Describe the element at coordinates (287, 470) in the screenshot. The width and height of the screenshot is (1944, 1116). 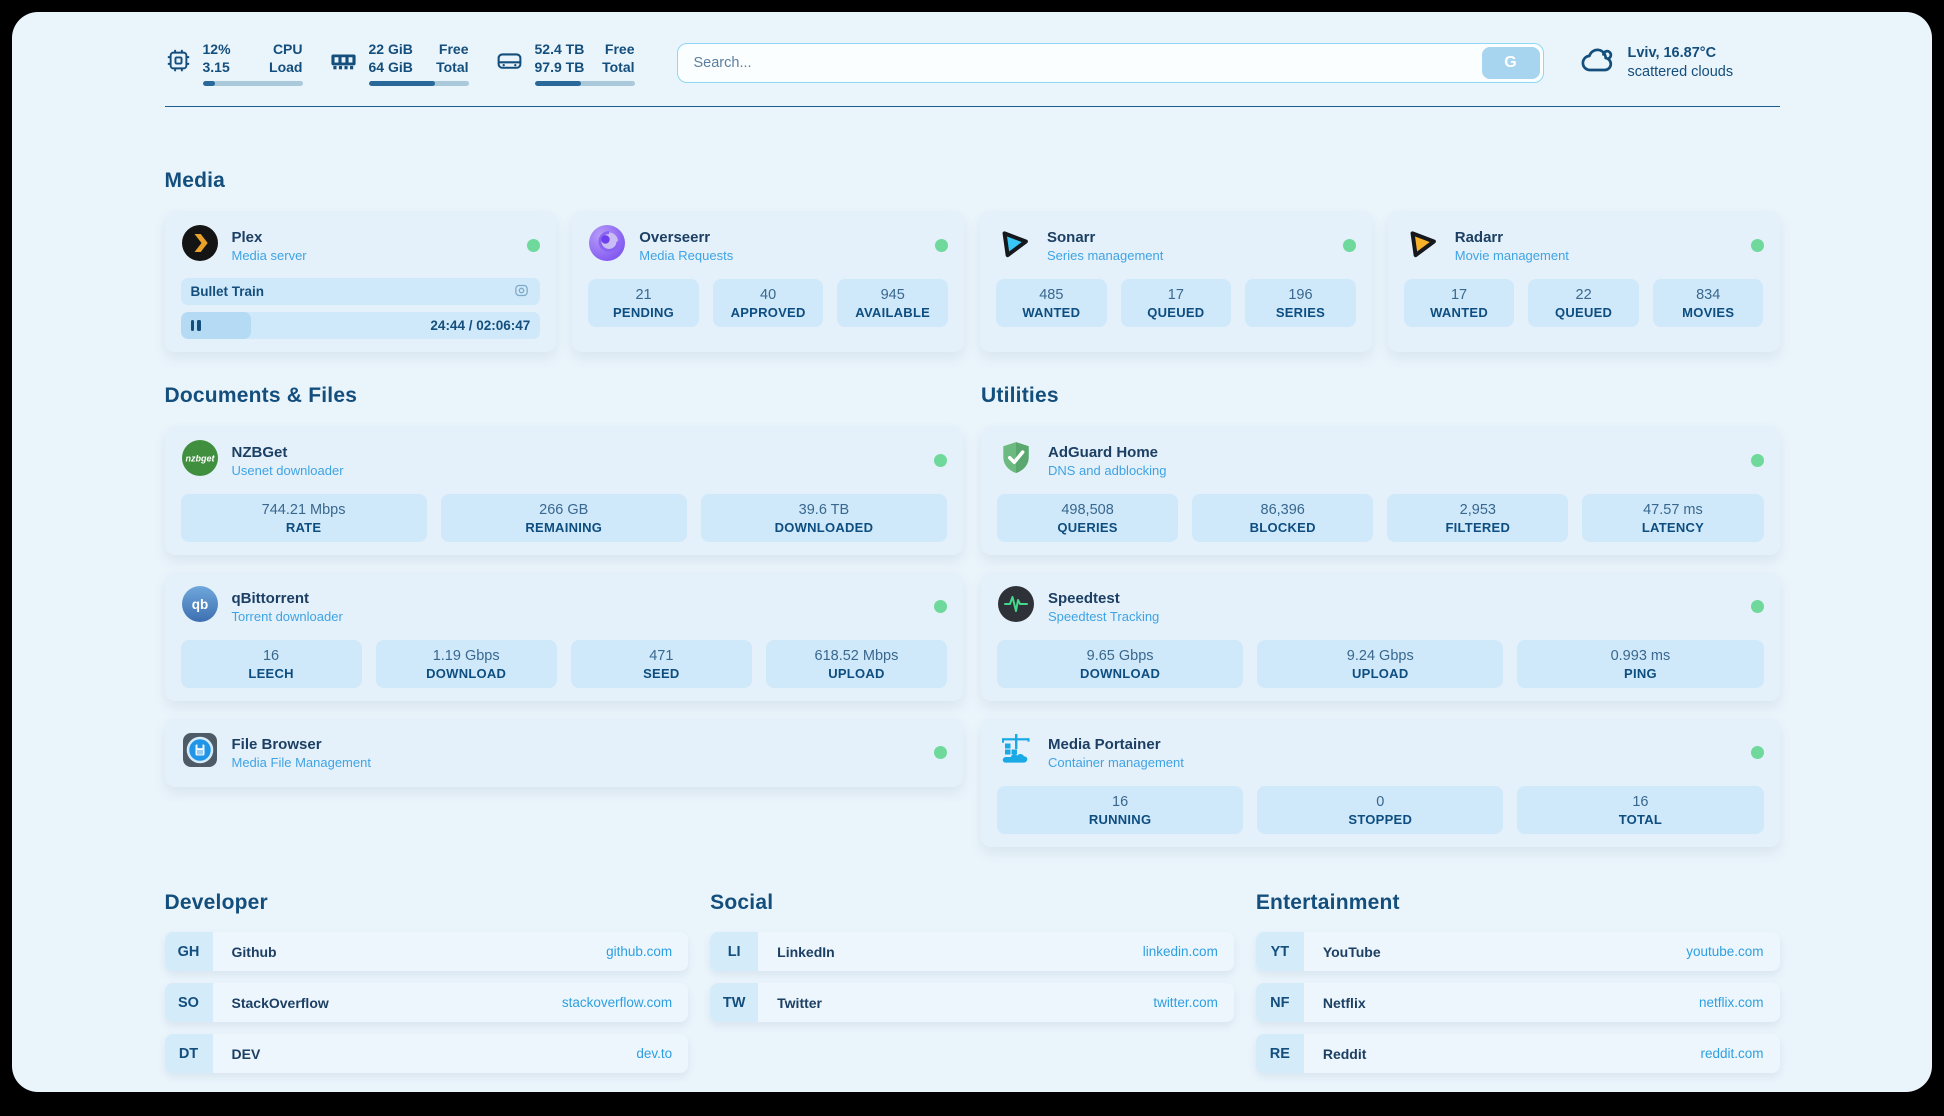
I see `app-subtitle: Usenet downloader` at that location.